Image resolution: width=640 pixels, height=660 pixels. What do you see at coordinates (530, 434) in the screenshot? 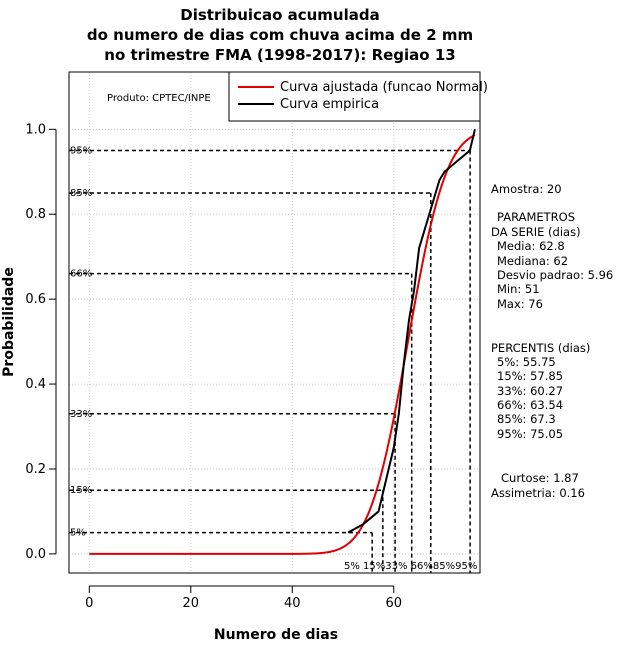
I see `percentil-95: 95%: 75.05` at bounding box center [530, 434].